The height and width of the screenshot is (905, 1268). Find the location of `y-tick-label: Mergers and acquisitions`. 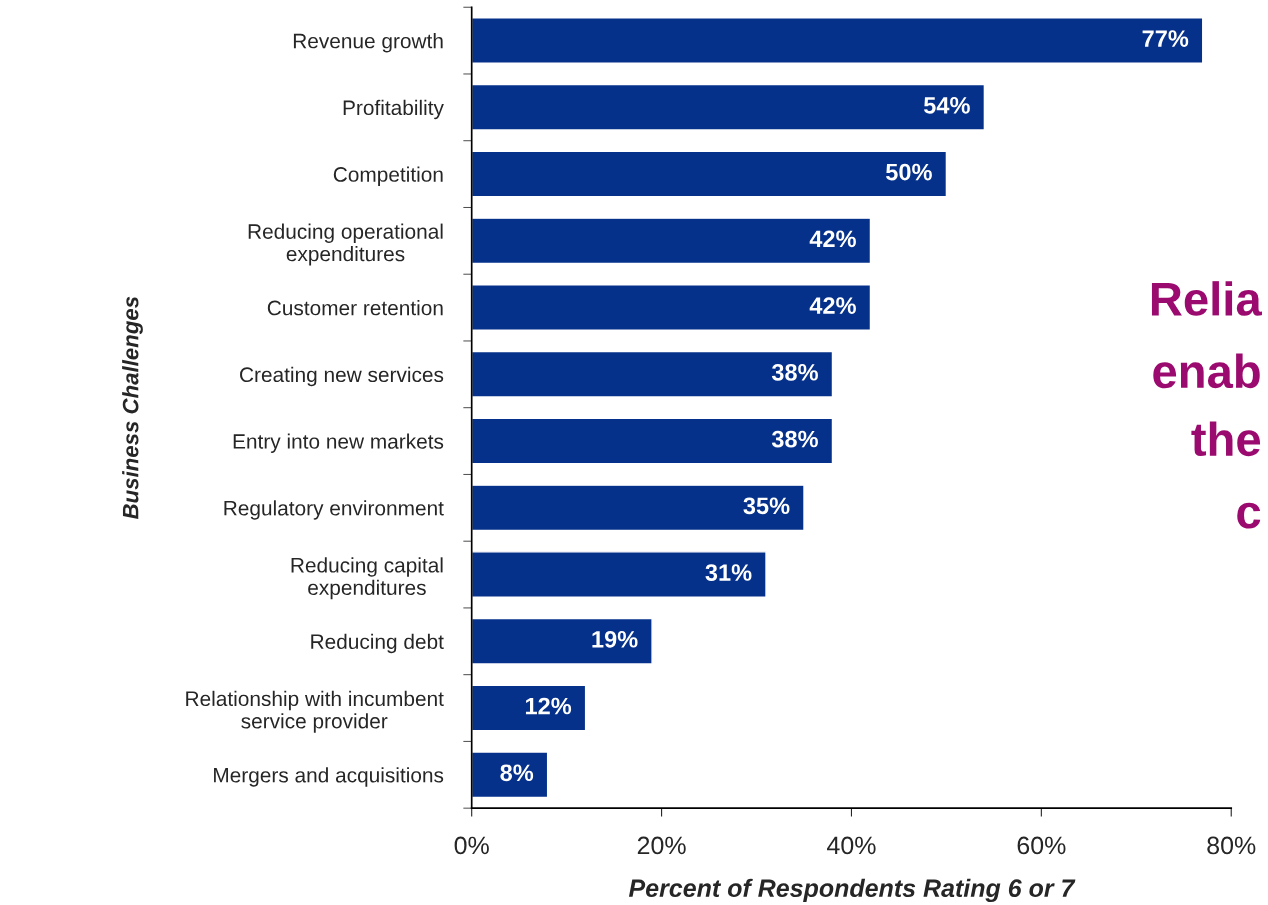

y-tick-label: Mergers and acquisitions is located at coordinates (329, 777).